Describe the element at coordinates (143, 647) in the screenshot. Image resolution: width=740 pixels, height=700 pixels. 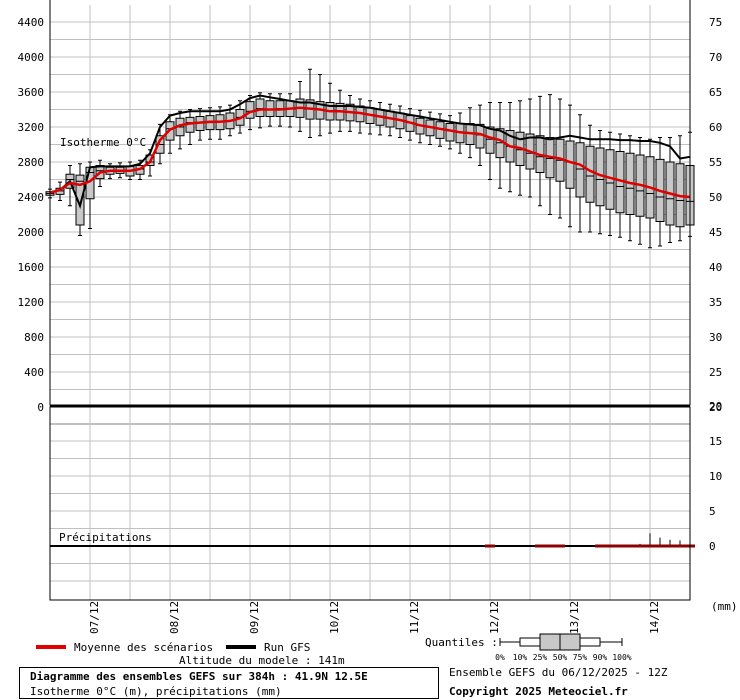
I see `mean-legend-label: Moyenne des scénarios` at that location.